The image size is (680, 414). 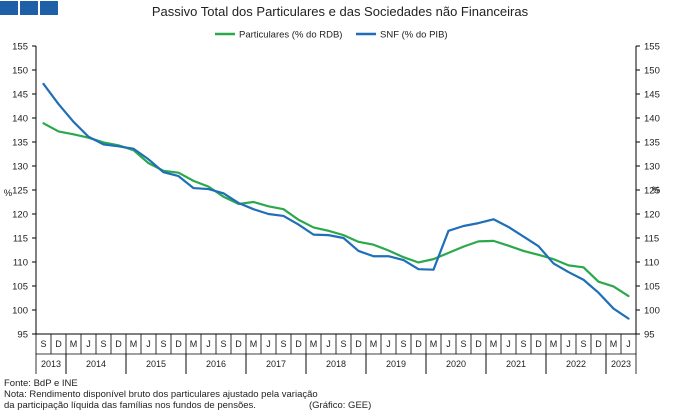 I want to click on chart-legend: Particulares (% do RDB) SNF (% do PIB), so click(x=331, y=35).